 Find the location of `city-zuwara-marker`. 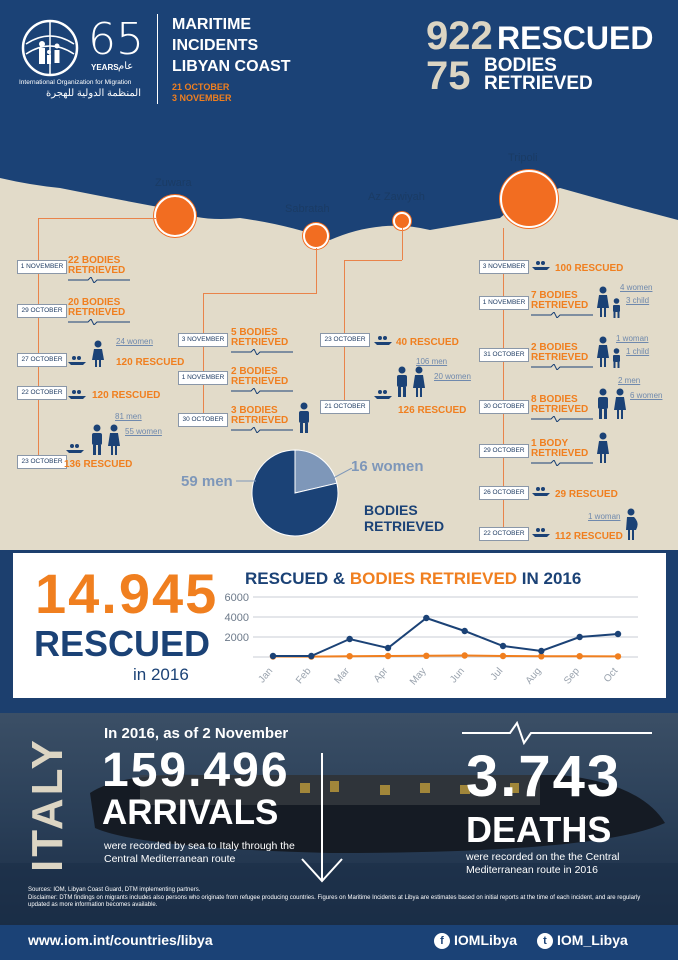

city-zuwara-marker is located at coordinates (175, 216).